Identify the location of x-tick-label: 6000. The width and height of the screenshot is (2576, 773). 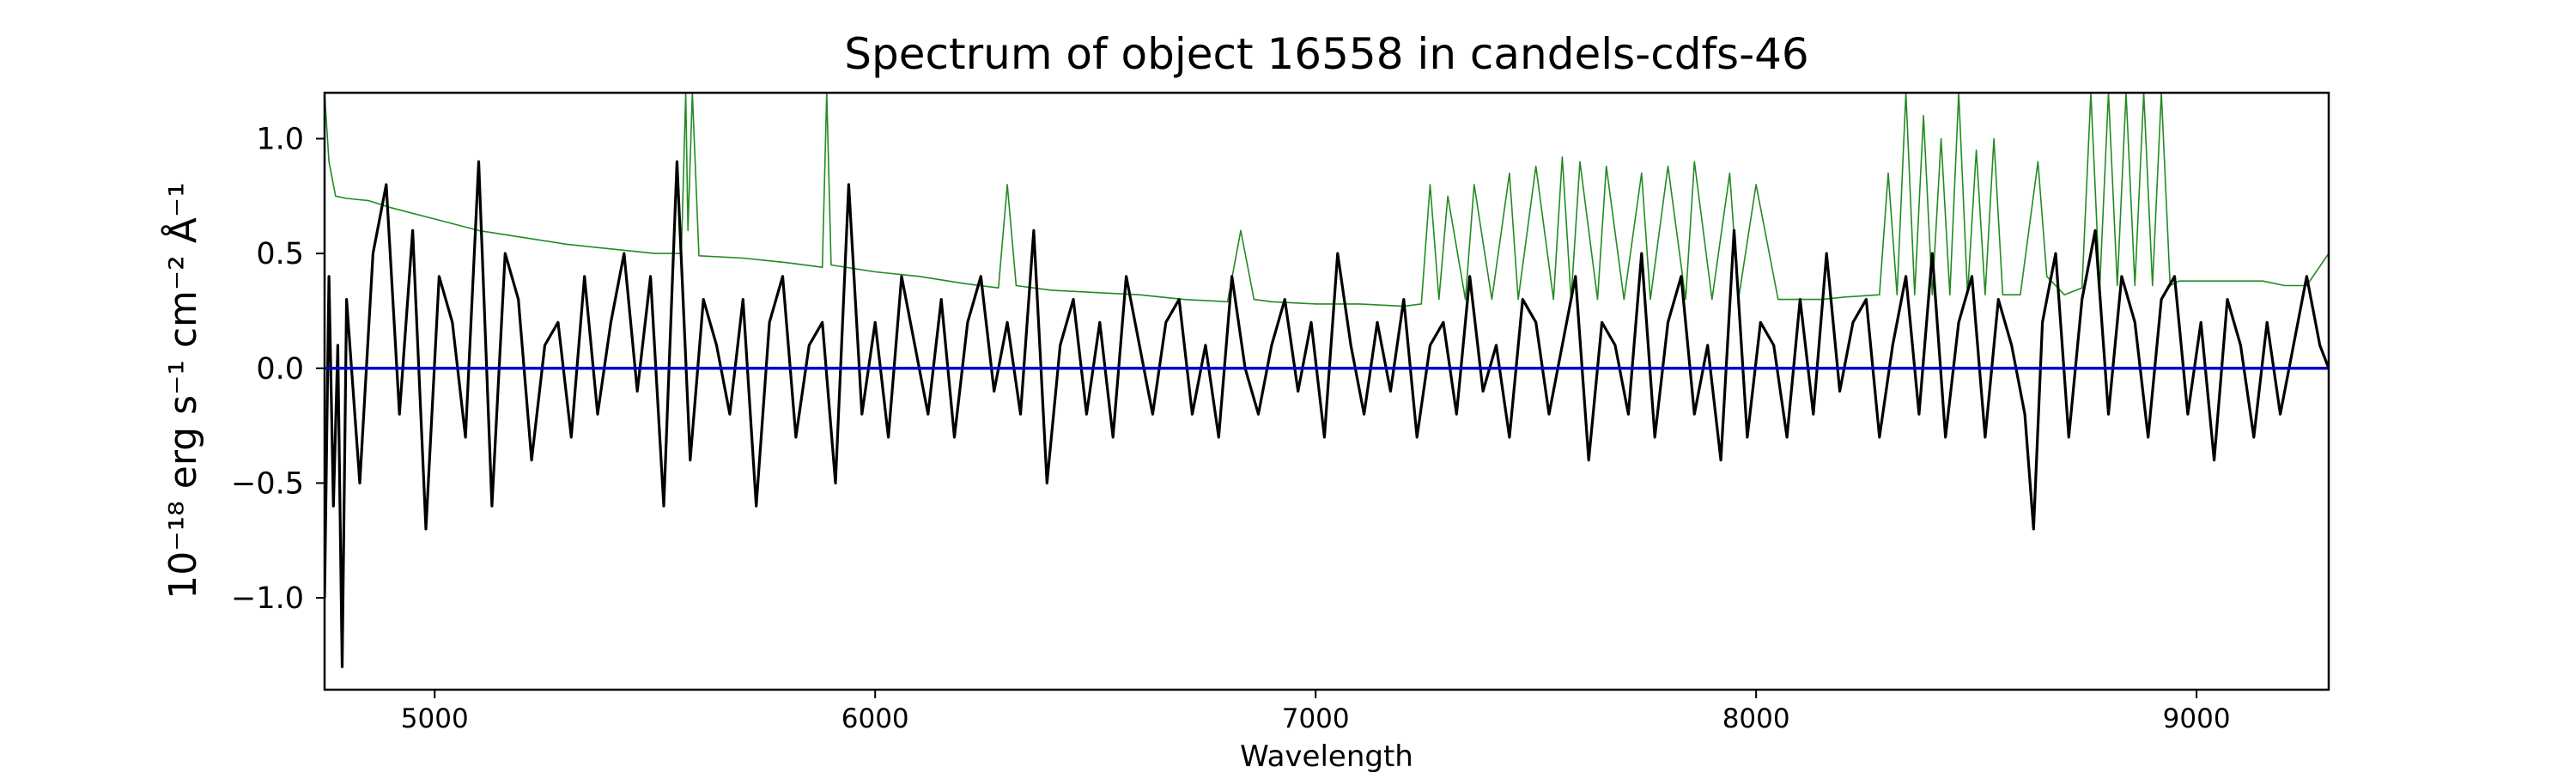
(875, 718).